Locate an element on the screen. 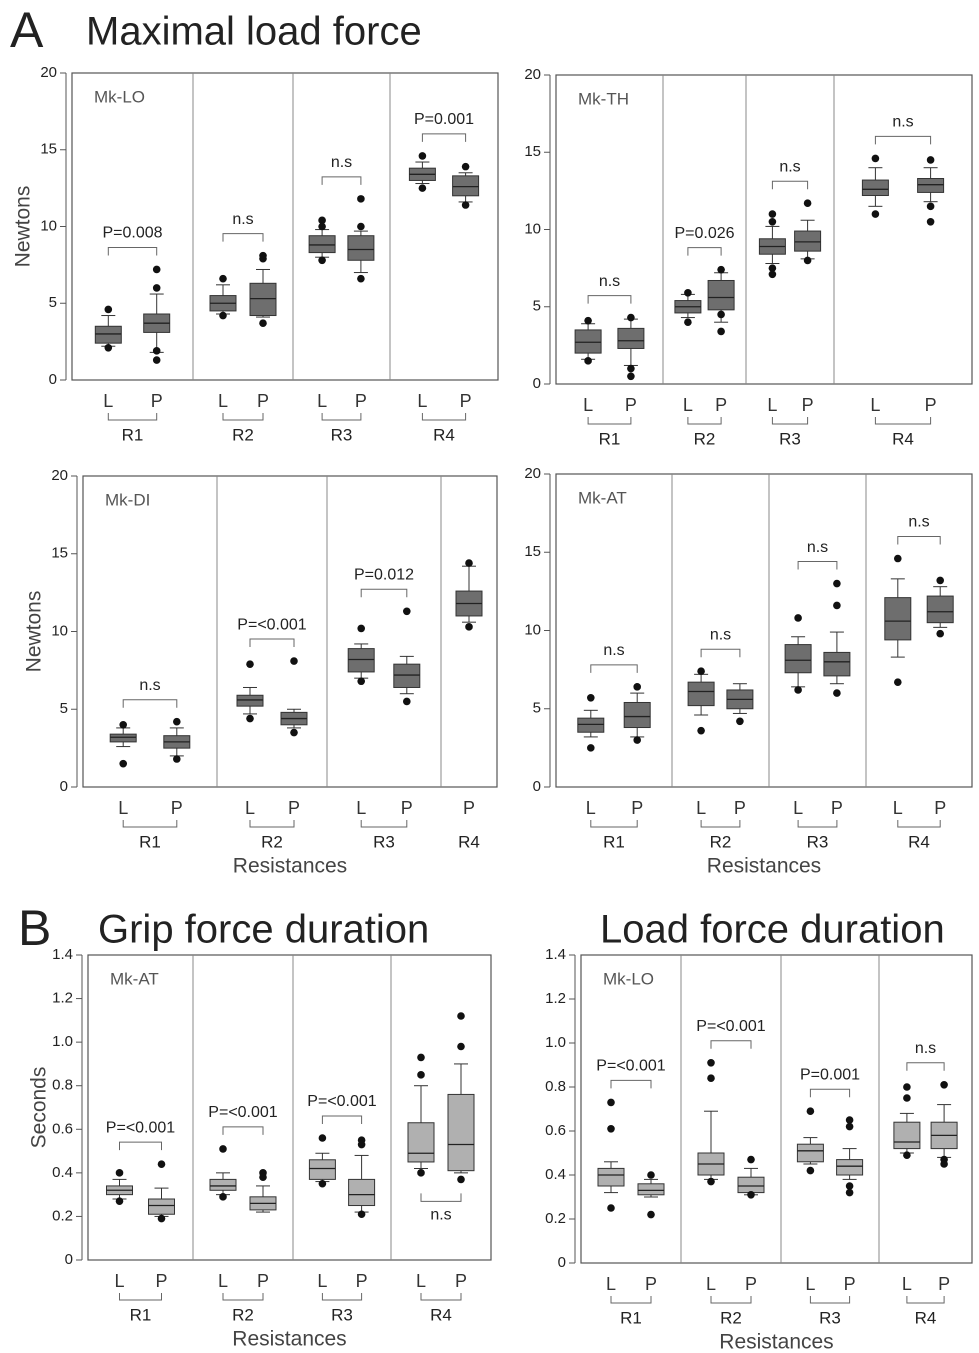  y-tick-label: 0.8 is located at coordinates (555, 1086).